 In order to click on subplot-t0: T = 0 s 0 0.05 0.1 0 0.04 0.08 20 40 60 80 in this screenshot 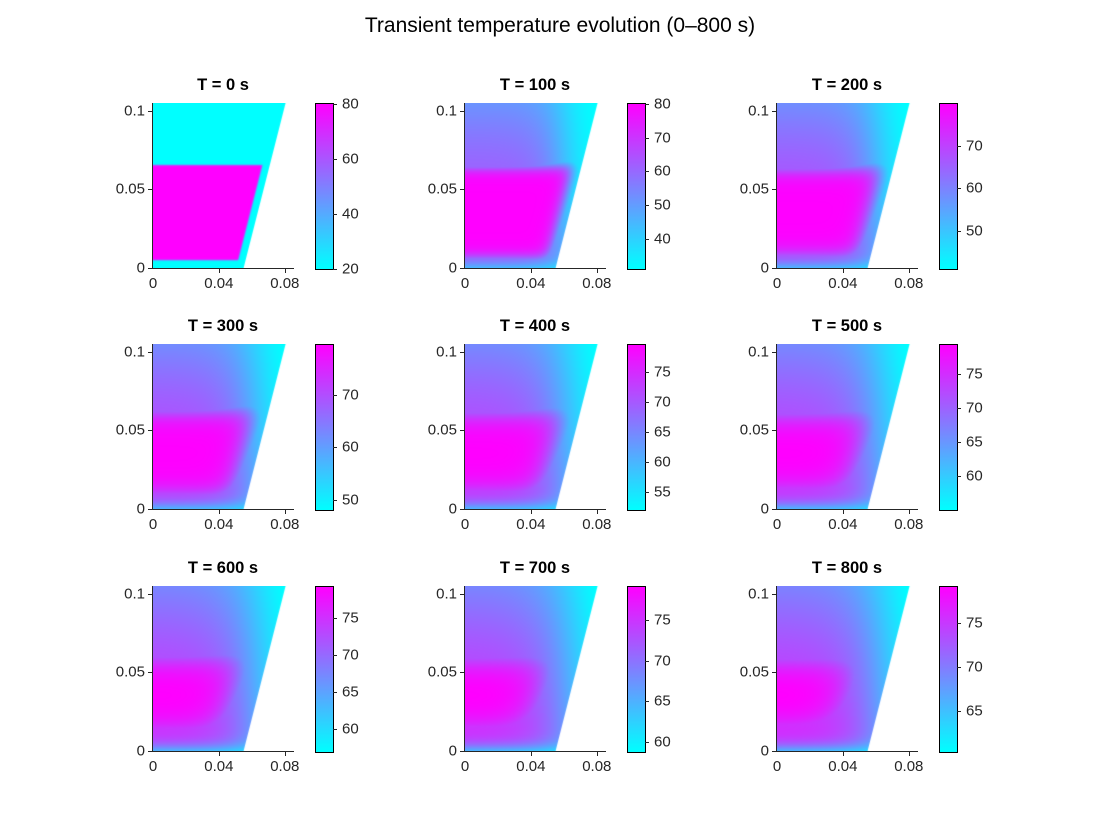, I will do `click(226, 188)`.